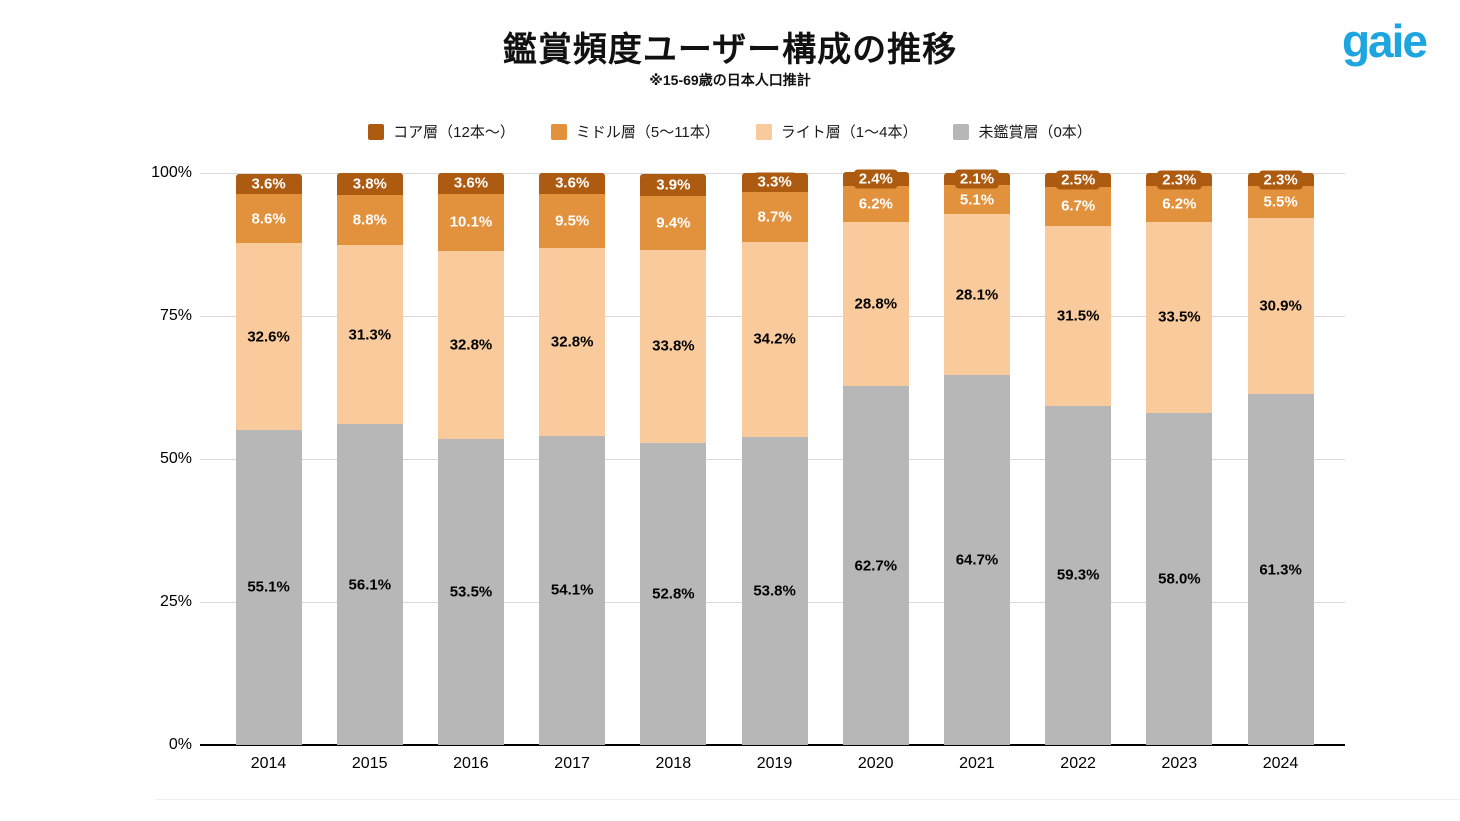 This screenshot has height=821, width=1460. I want to click on bar-segment-light-2015: 31.3%, so click(369, 335).